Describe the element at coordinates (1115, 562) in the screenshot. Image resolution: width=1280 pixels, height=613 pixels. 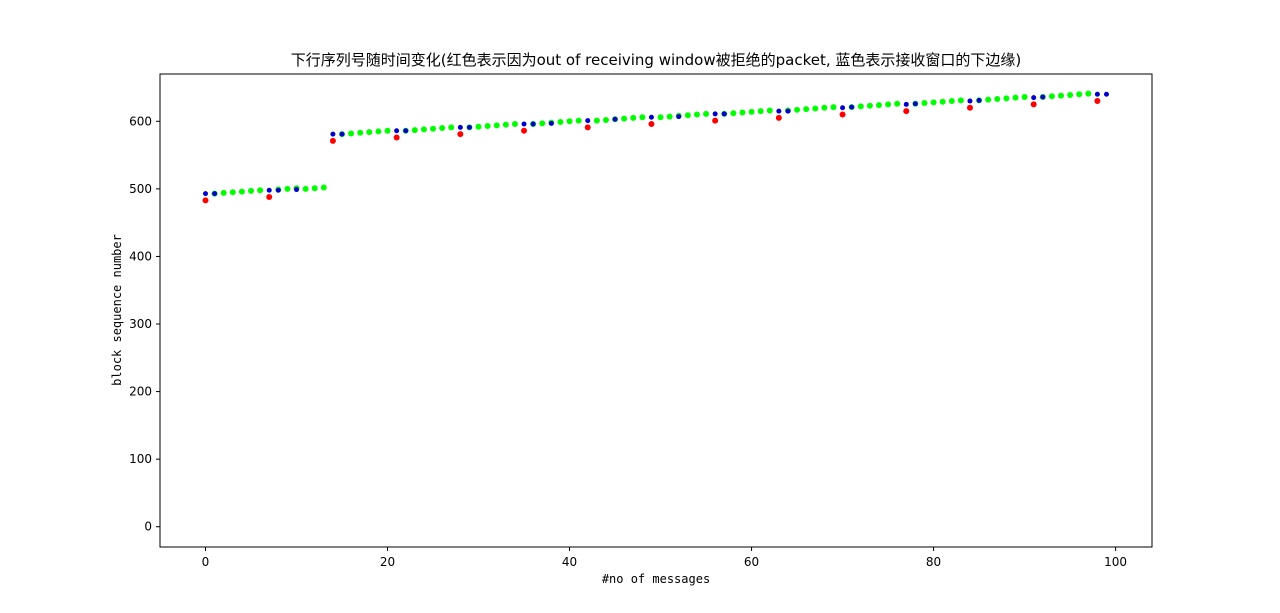
I see `x-tick-label: 100` at that location.